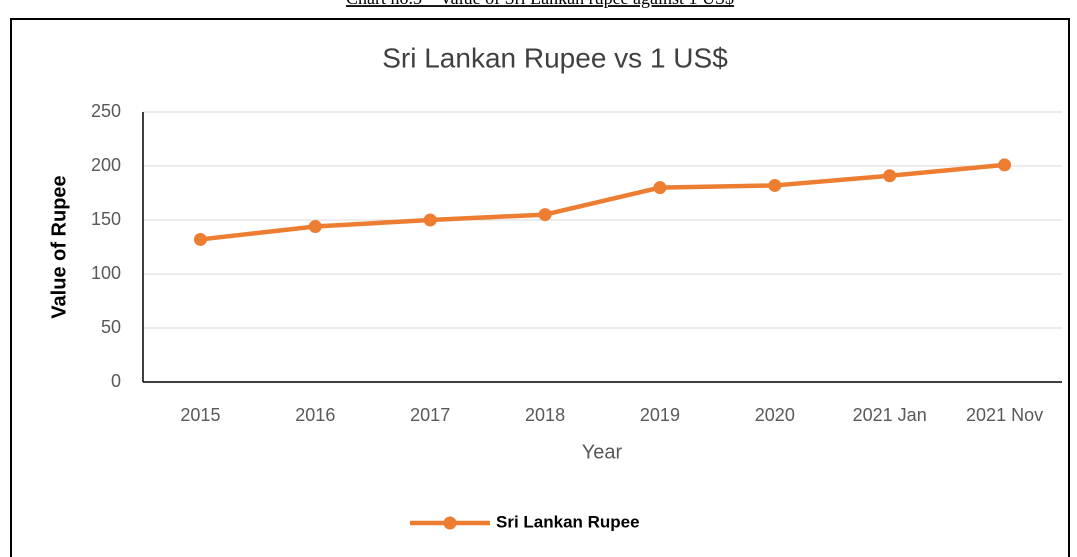 The height and width of the screenshot is (557, 1077). Describe the element at coordinates (555, 57) in the screenshot. I see `chart-title: Sri Lankan Rupee vs 1 US$` at that location.